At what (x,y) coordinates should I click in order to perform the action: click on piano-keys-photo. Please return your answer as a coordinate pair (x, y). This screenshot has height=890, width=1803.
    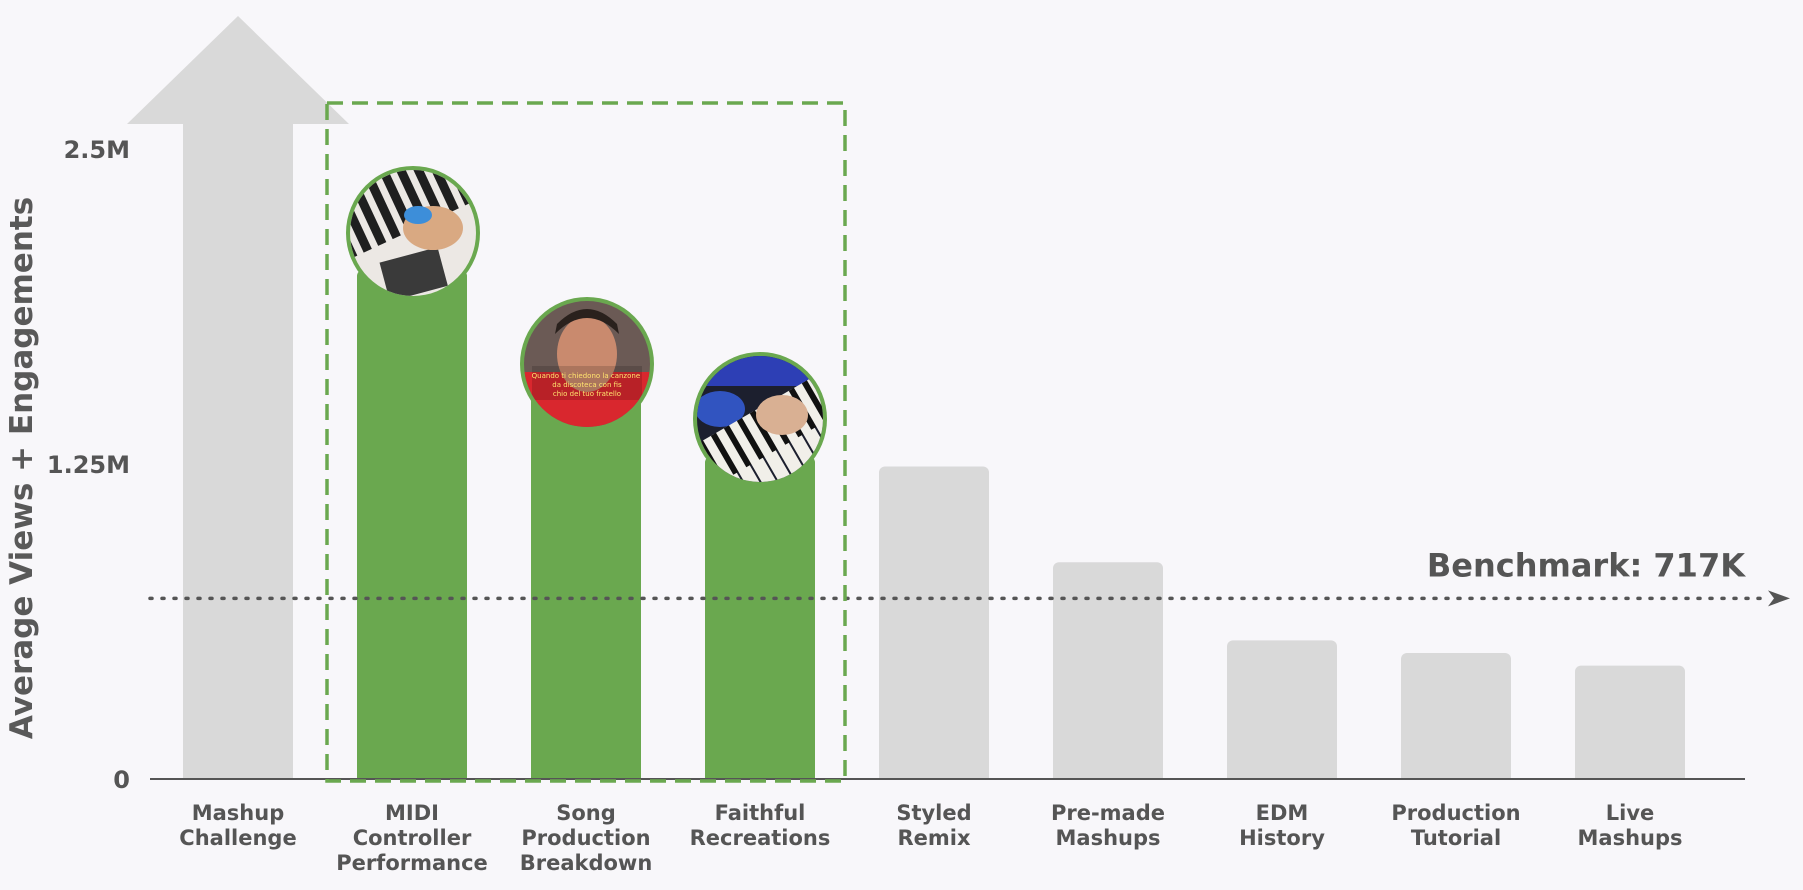
    Looking at the image, I should click on (413, 233).